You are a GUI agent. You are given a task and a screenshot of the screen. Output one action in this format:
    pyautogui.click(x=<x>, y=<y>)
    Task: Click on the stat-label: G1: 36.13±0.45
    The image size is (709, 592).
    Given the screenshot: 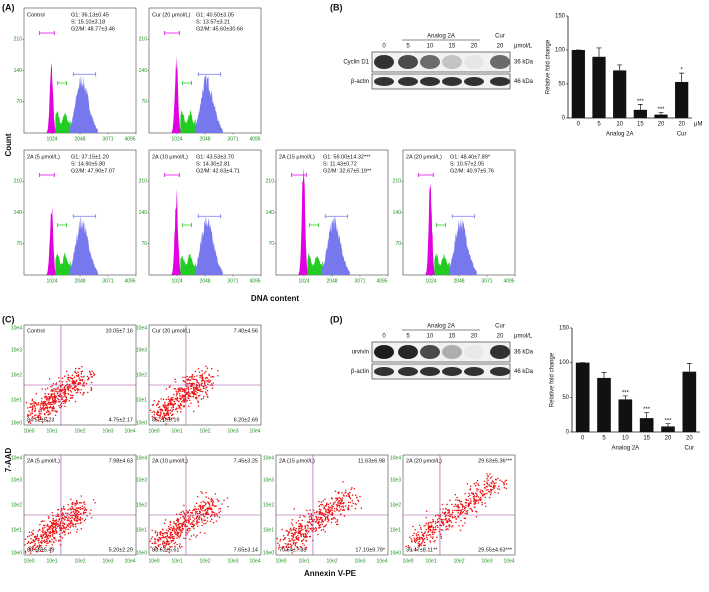 What is the action you would take?
    pyautogui.click(x=90, y=15)
    